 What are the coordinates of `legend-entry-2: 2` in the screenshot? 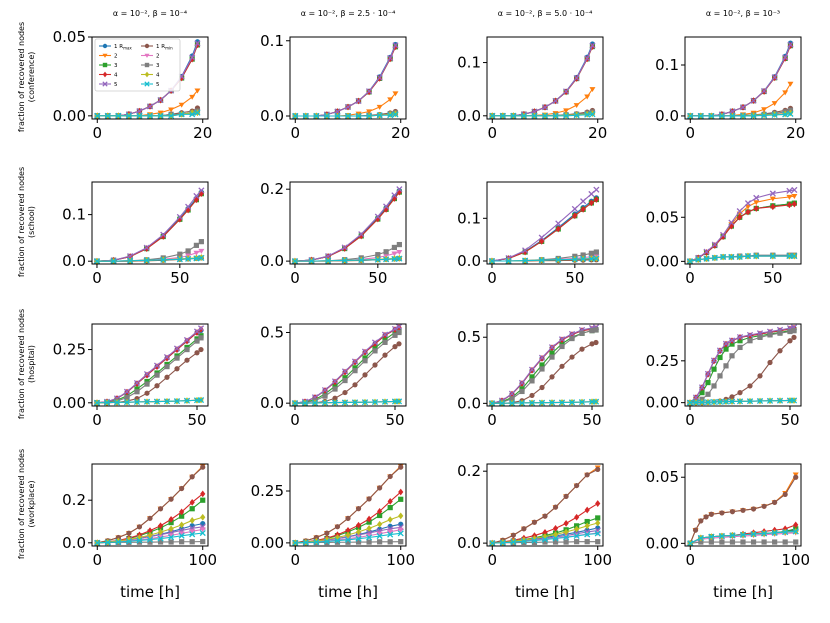 It's located at (108, 57).